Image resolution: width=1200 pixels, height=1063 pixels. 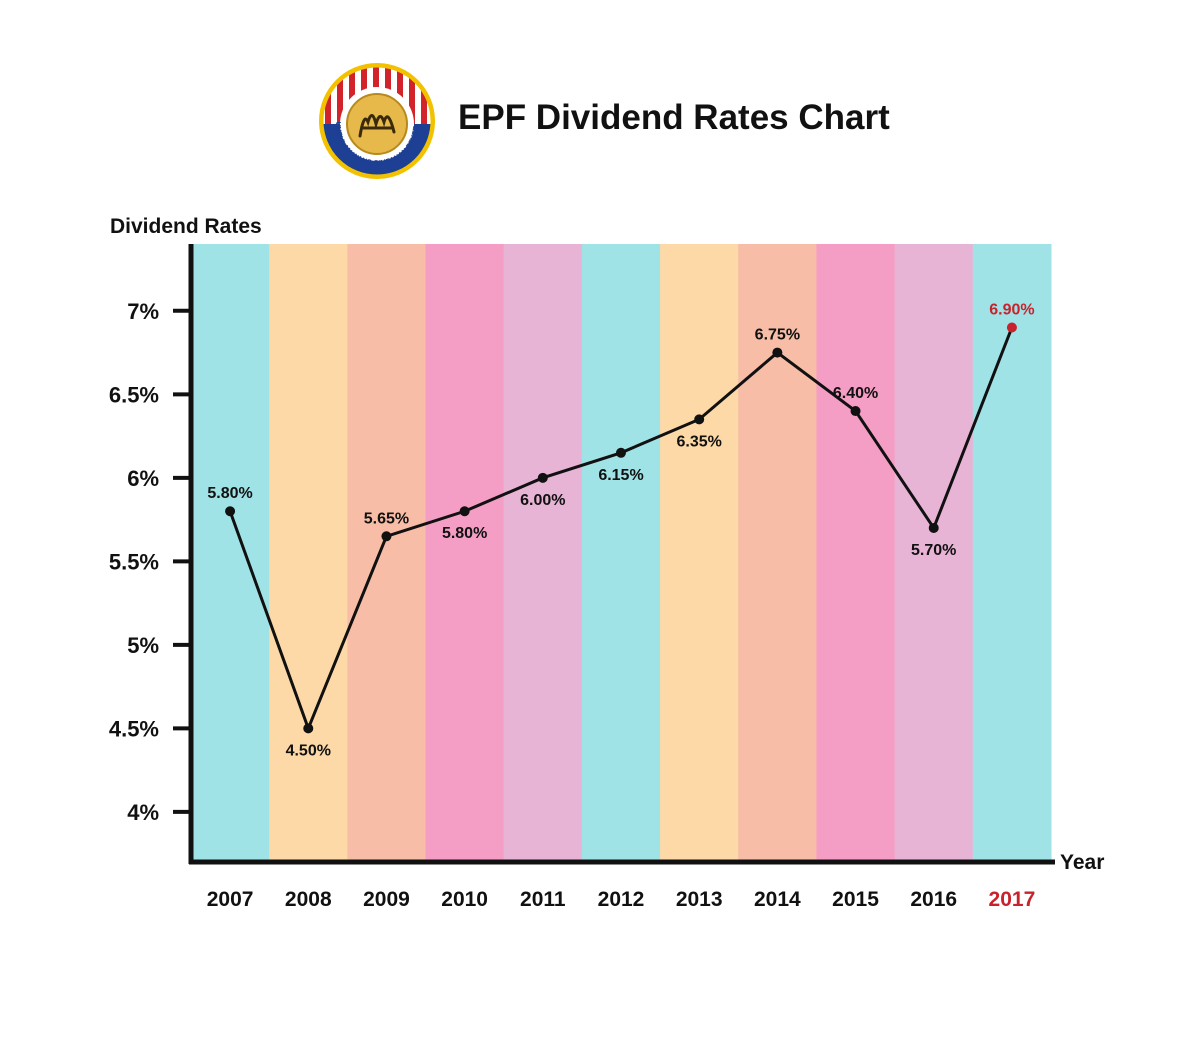 I want to click on data-label: 5.65%, so click(x=386, y=518).